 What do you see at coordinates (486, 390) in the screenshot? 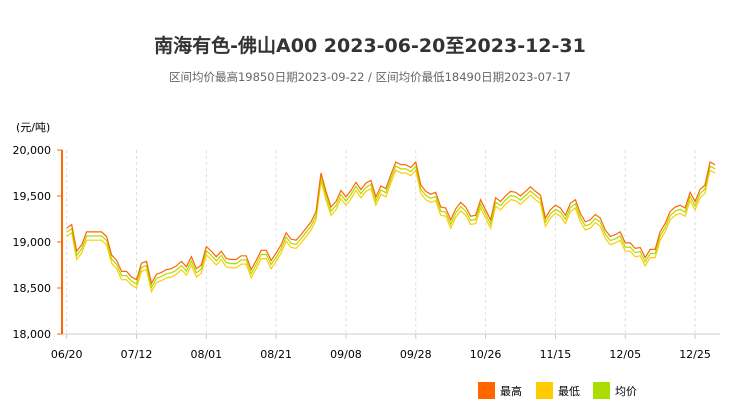
I see `legend-swatch-high` at bounding box center [486, 390].